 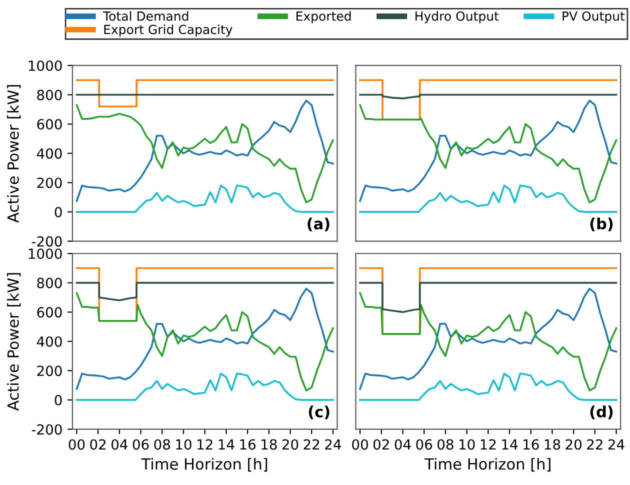 I want to click on annotation: (d), so click(x=601, y=413).